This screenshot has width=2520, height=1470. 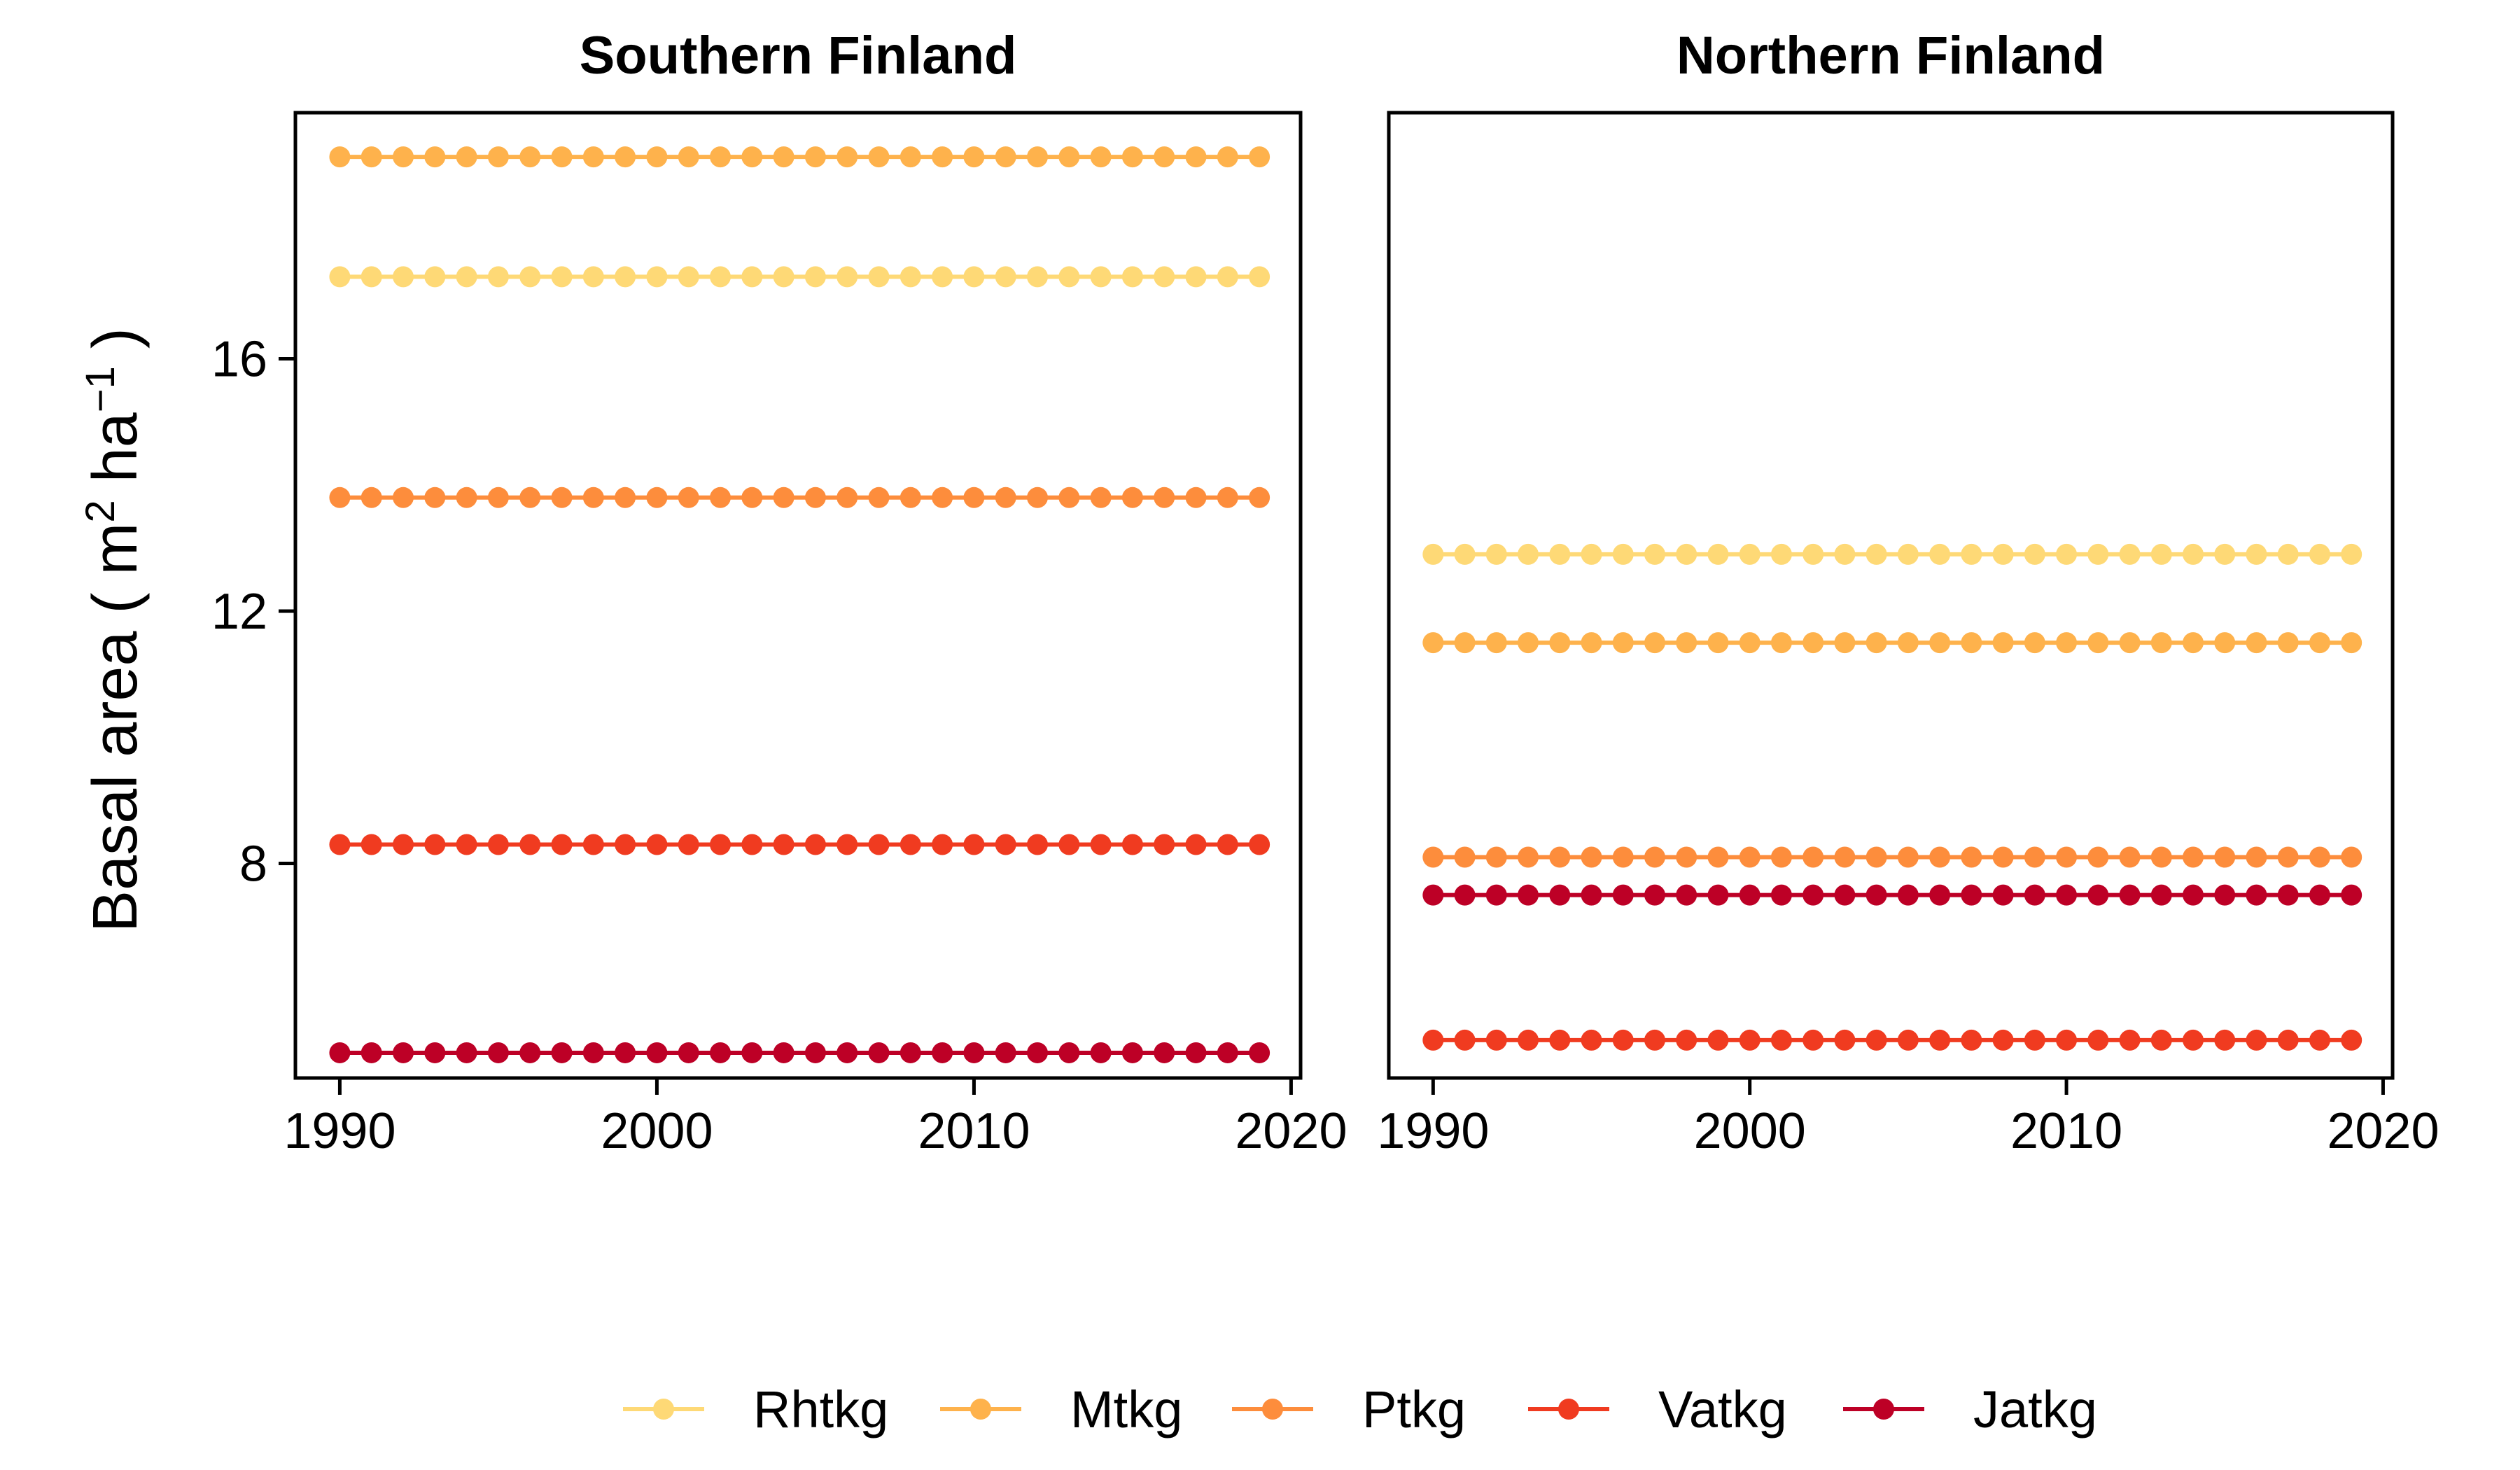 What do you see at coordinates (1414, 1409) in the screenshot?
I see `legend-label: Ptkg` at bounding box center [1414, 1409].